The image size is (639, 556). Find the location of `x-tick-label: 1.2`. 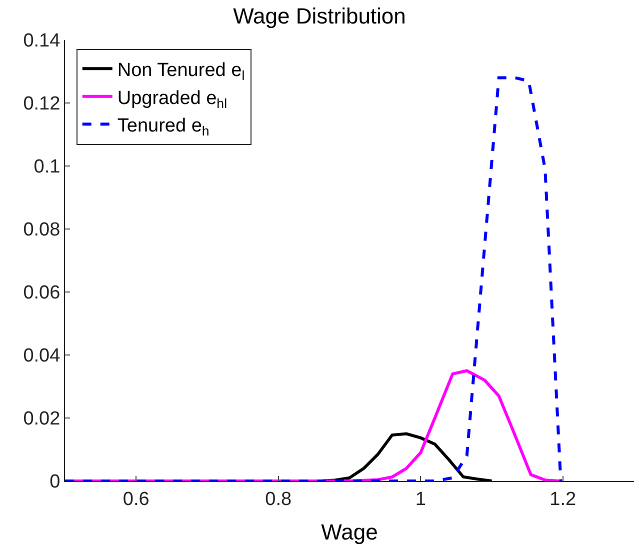

x-tick-label: 1.2 is located at coordinates (563, 499).